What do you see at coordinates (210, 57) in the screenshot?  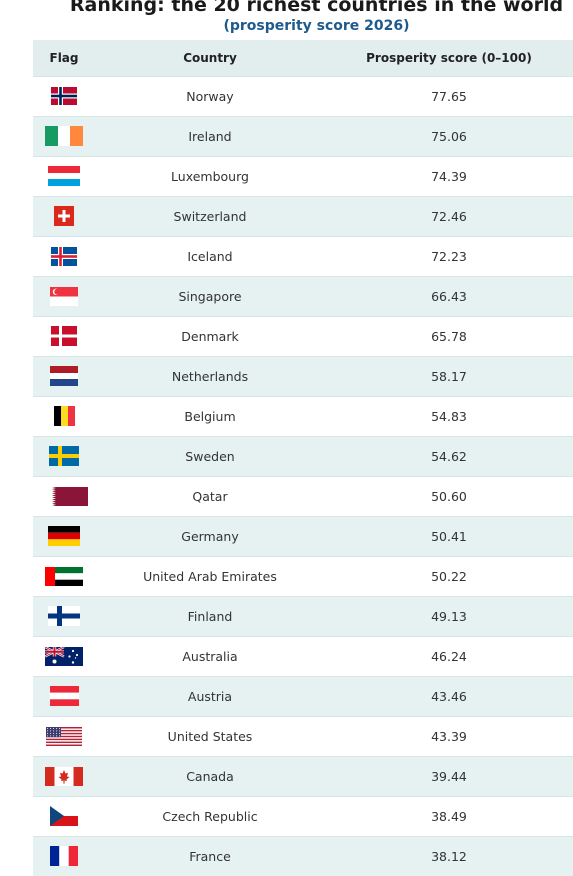 I see `column-header-country: Country` at bounding box center [210, 57].